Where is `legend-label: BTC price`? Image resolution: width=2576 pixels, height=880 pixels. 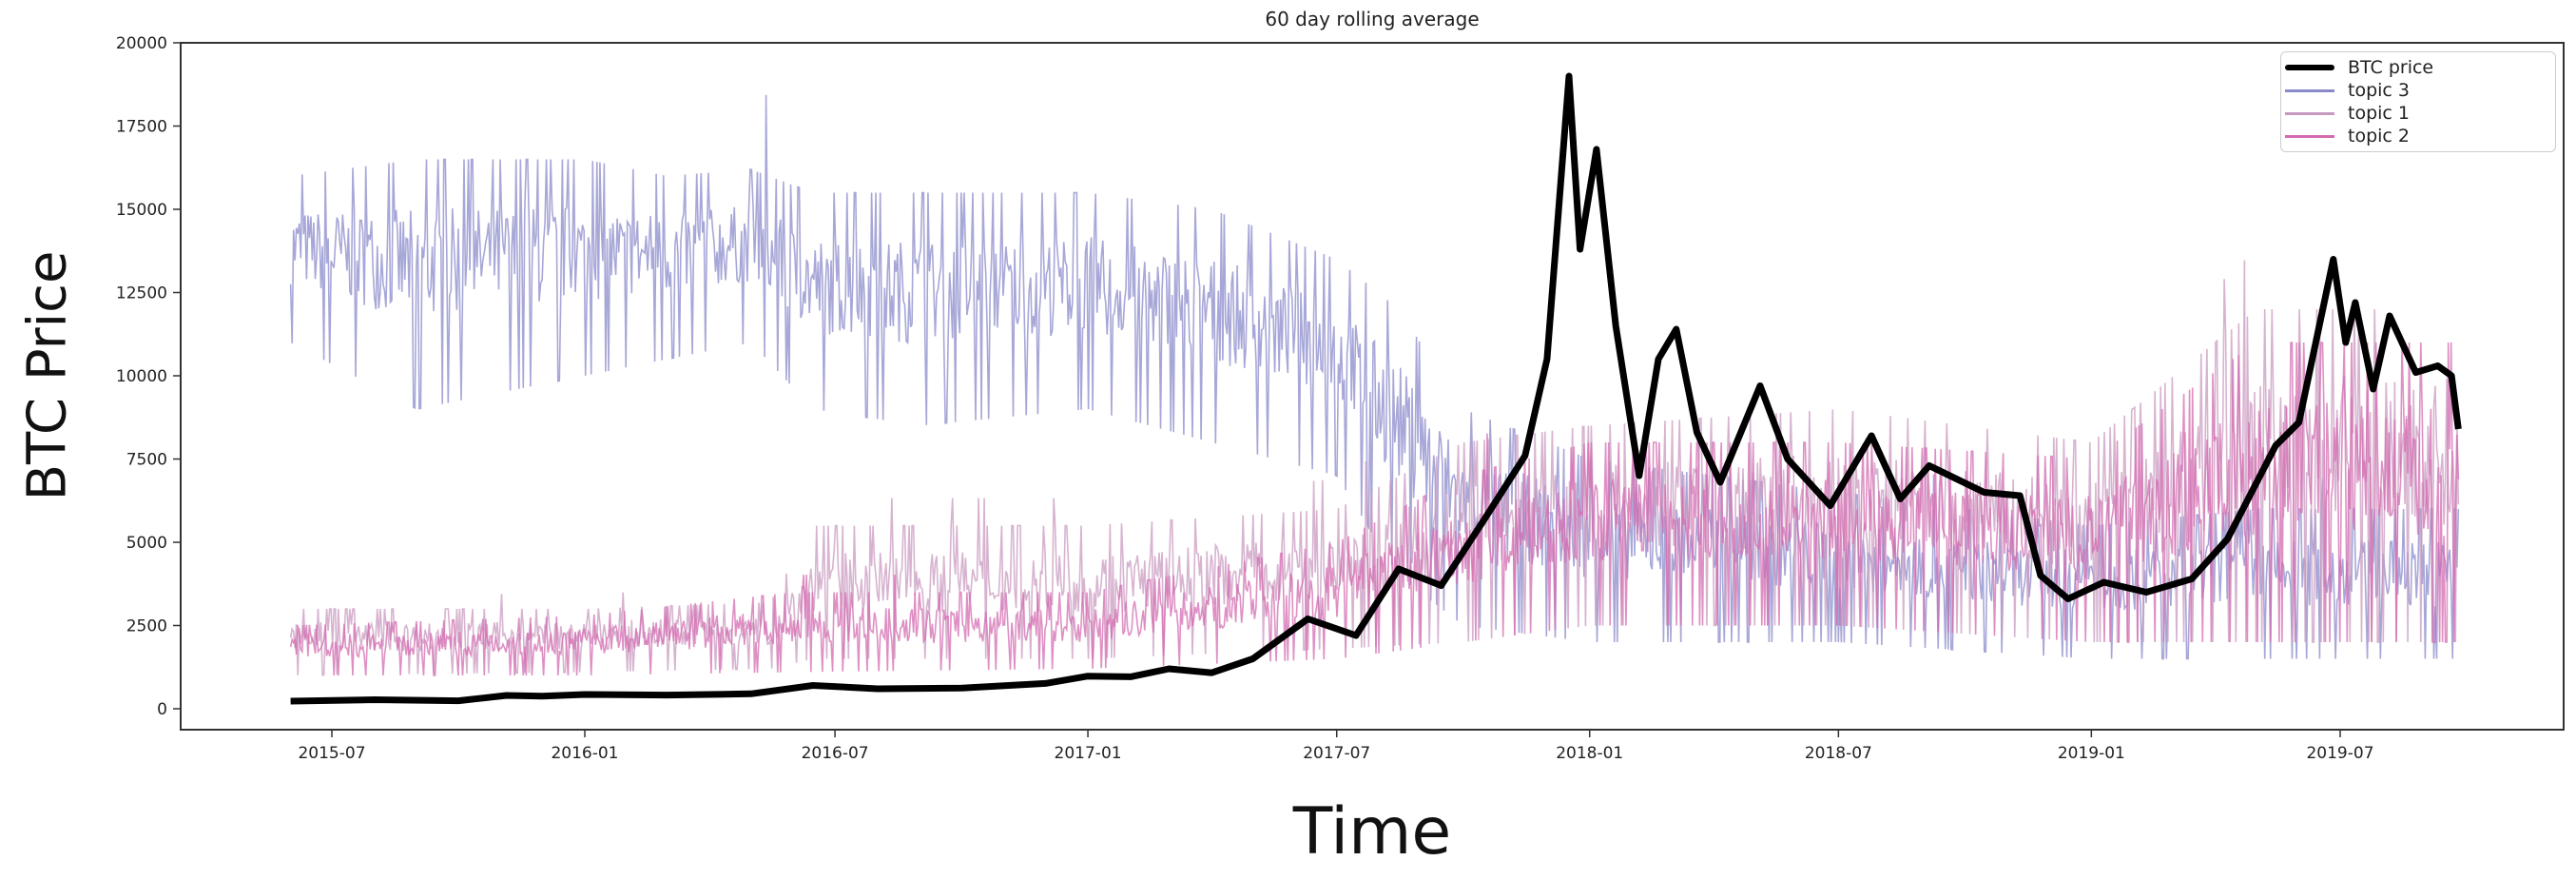
legend-label: BTC price is located at coordinates (2391, 67).